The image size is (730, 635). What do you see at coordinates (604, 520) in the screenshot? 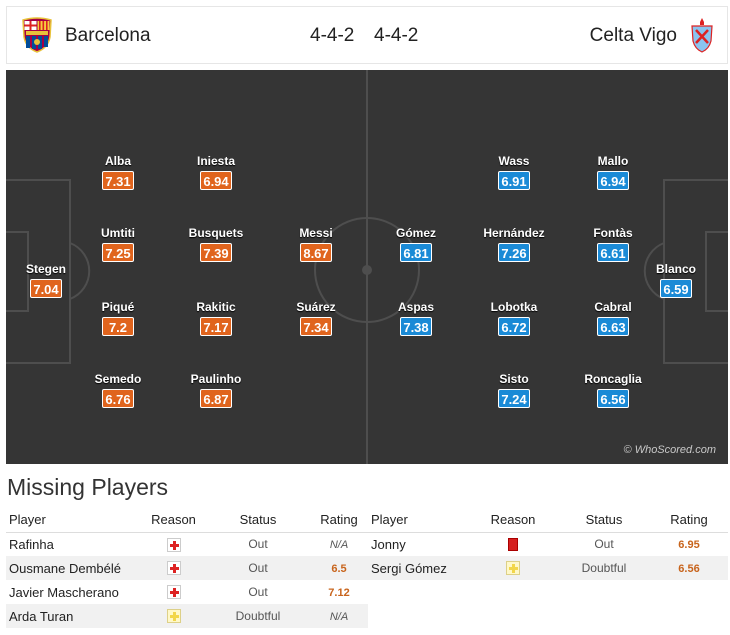
I see `column-status: Status` at bounding box center [604, 520].